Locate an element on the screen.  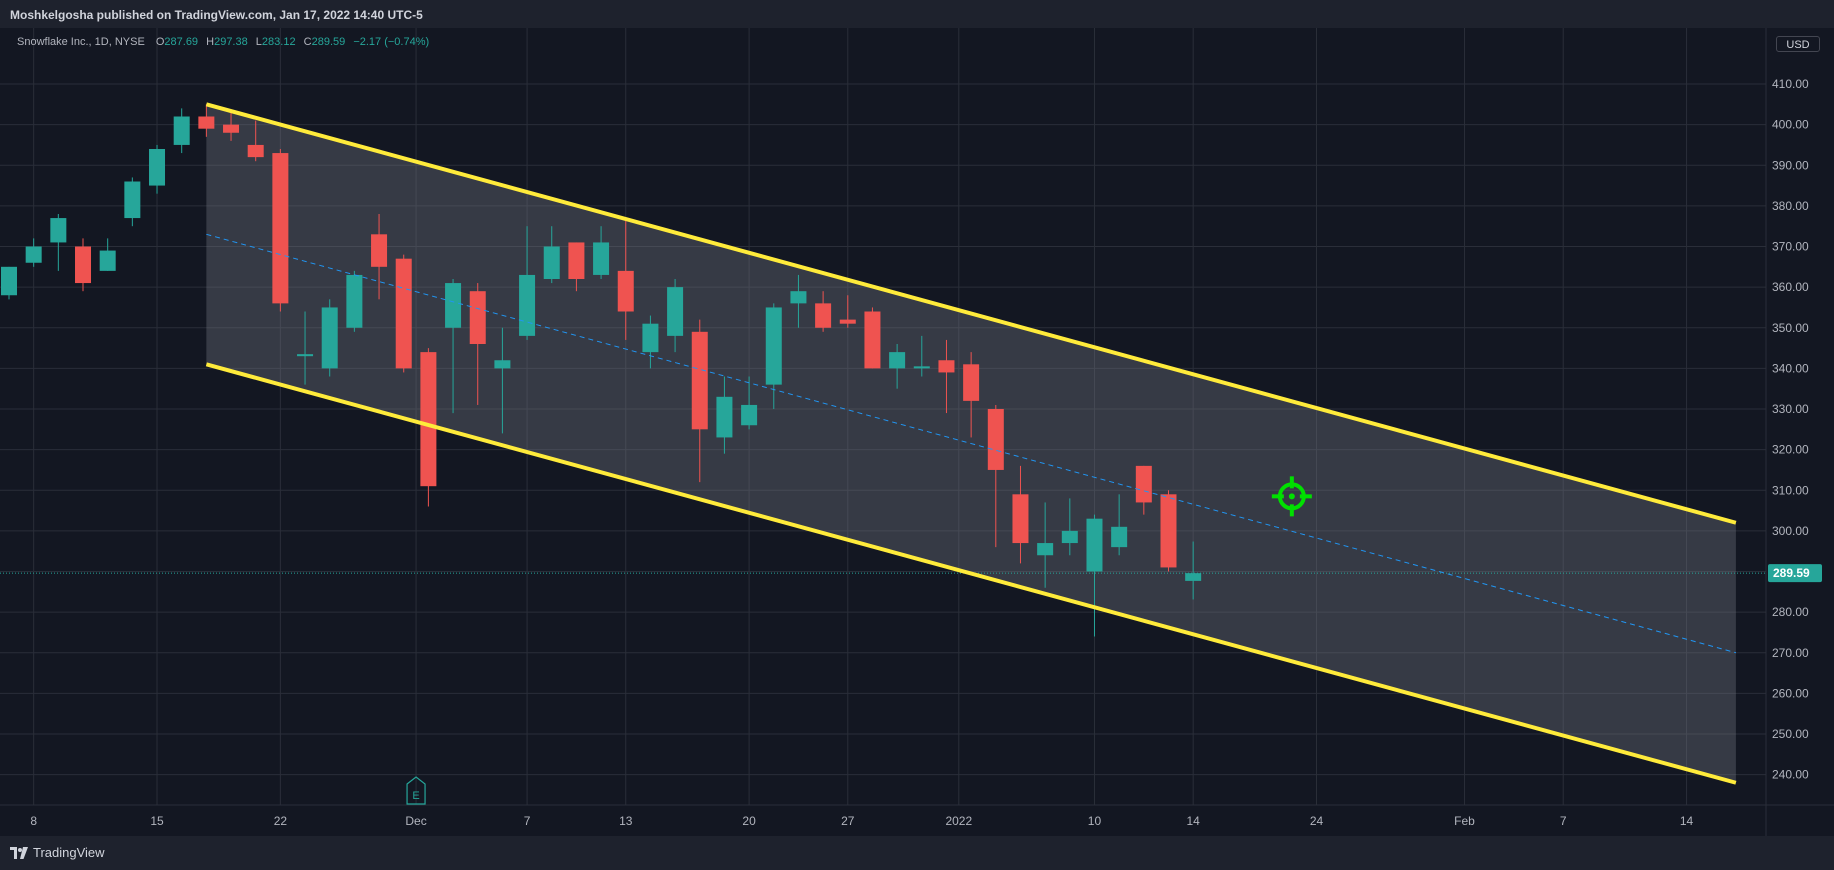
price-tick-label: 350.00 is located at coordinates (1790, 328).